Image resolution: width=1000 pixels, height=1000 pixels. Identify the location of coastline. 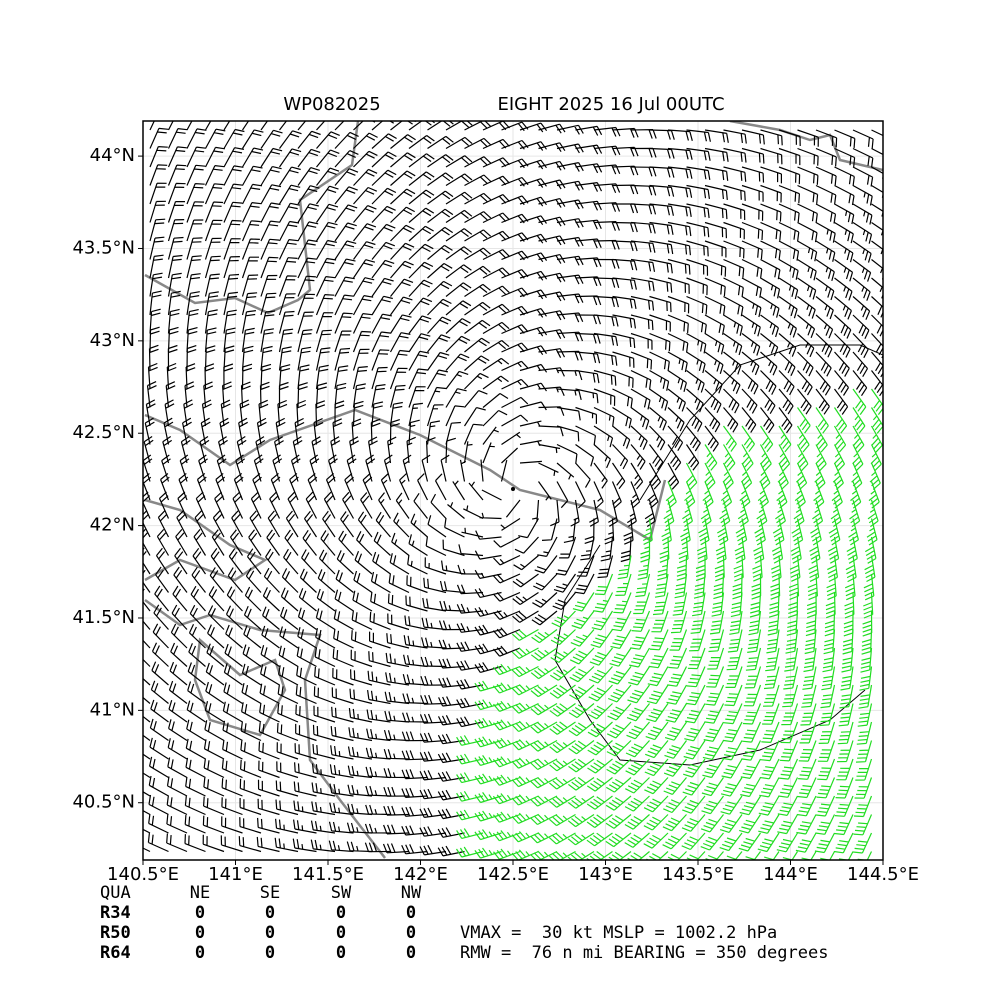
(405, 475).